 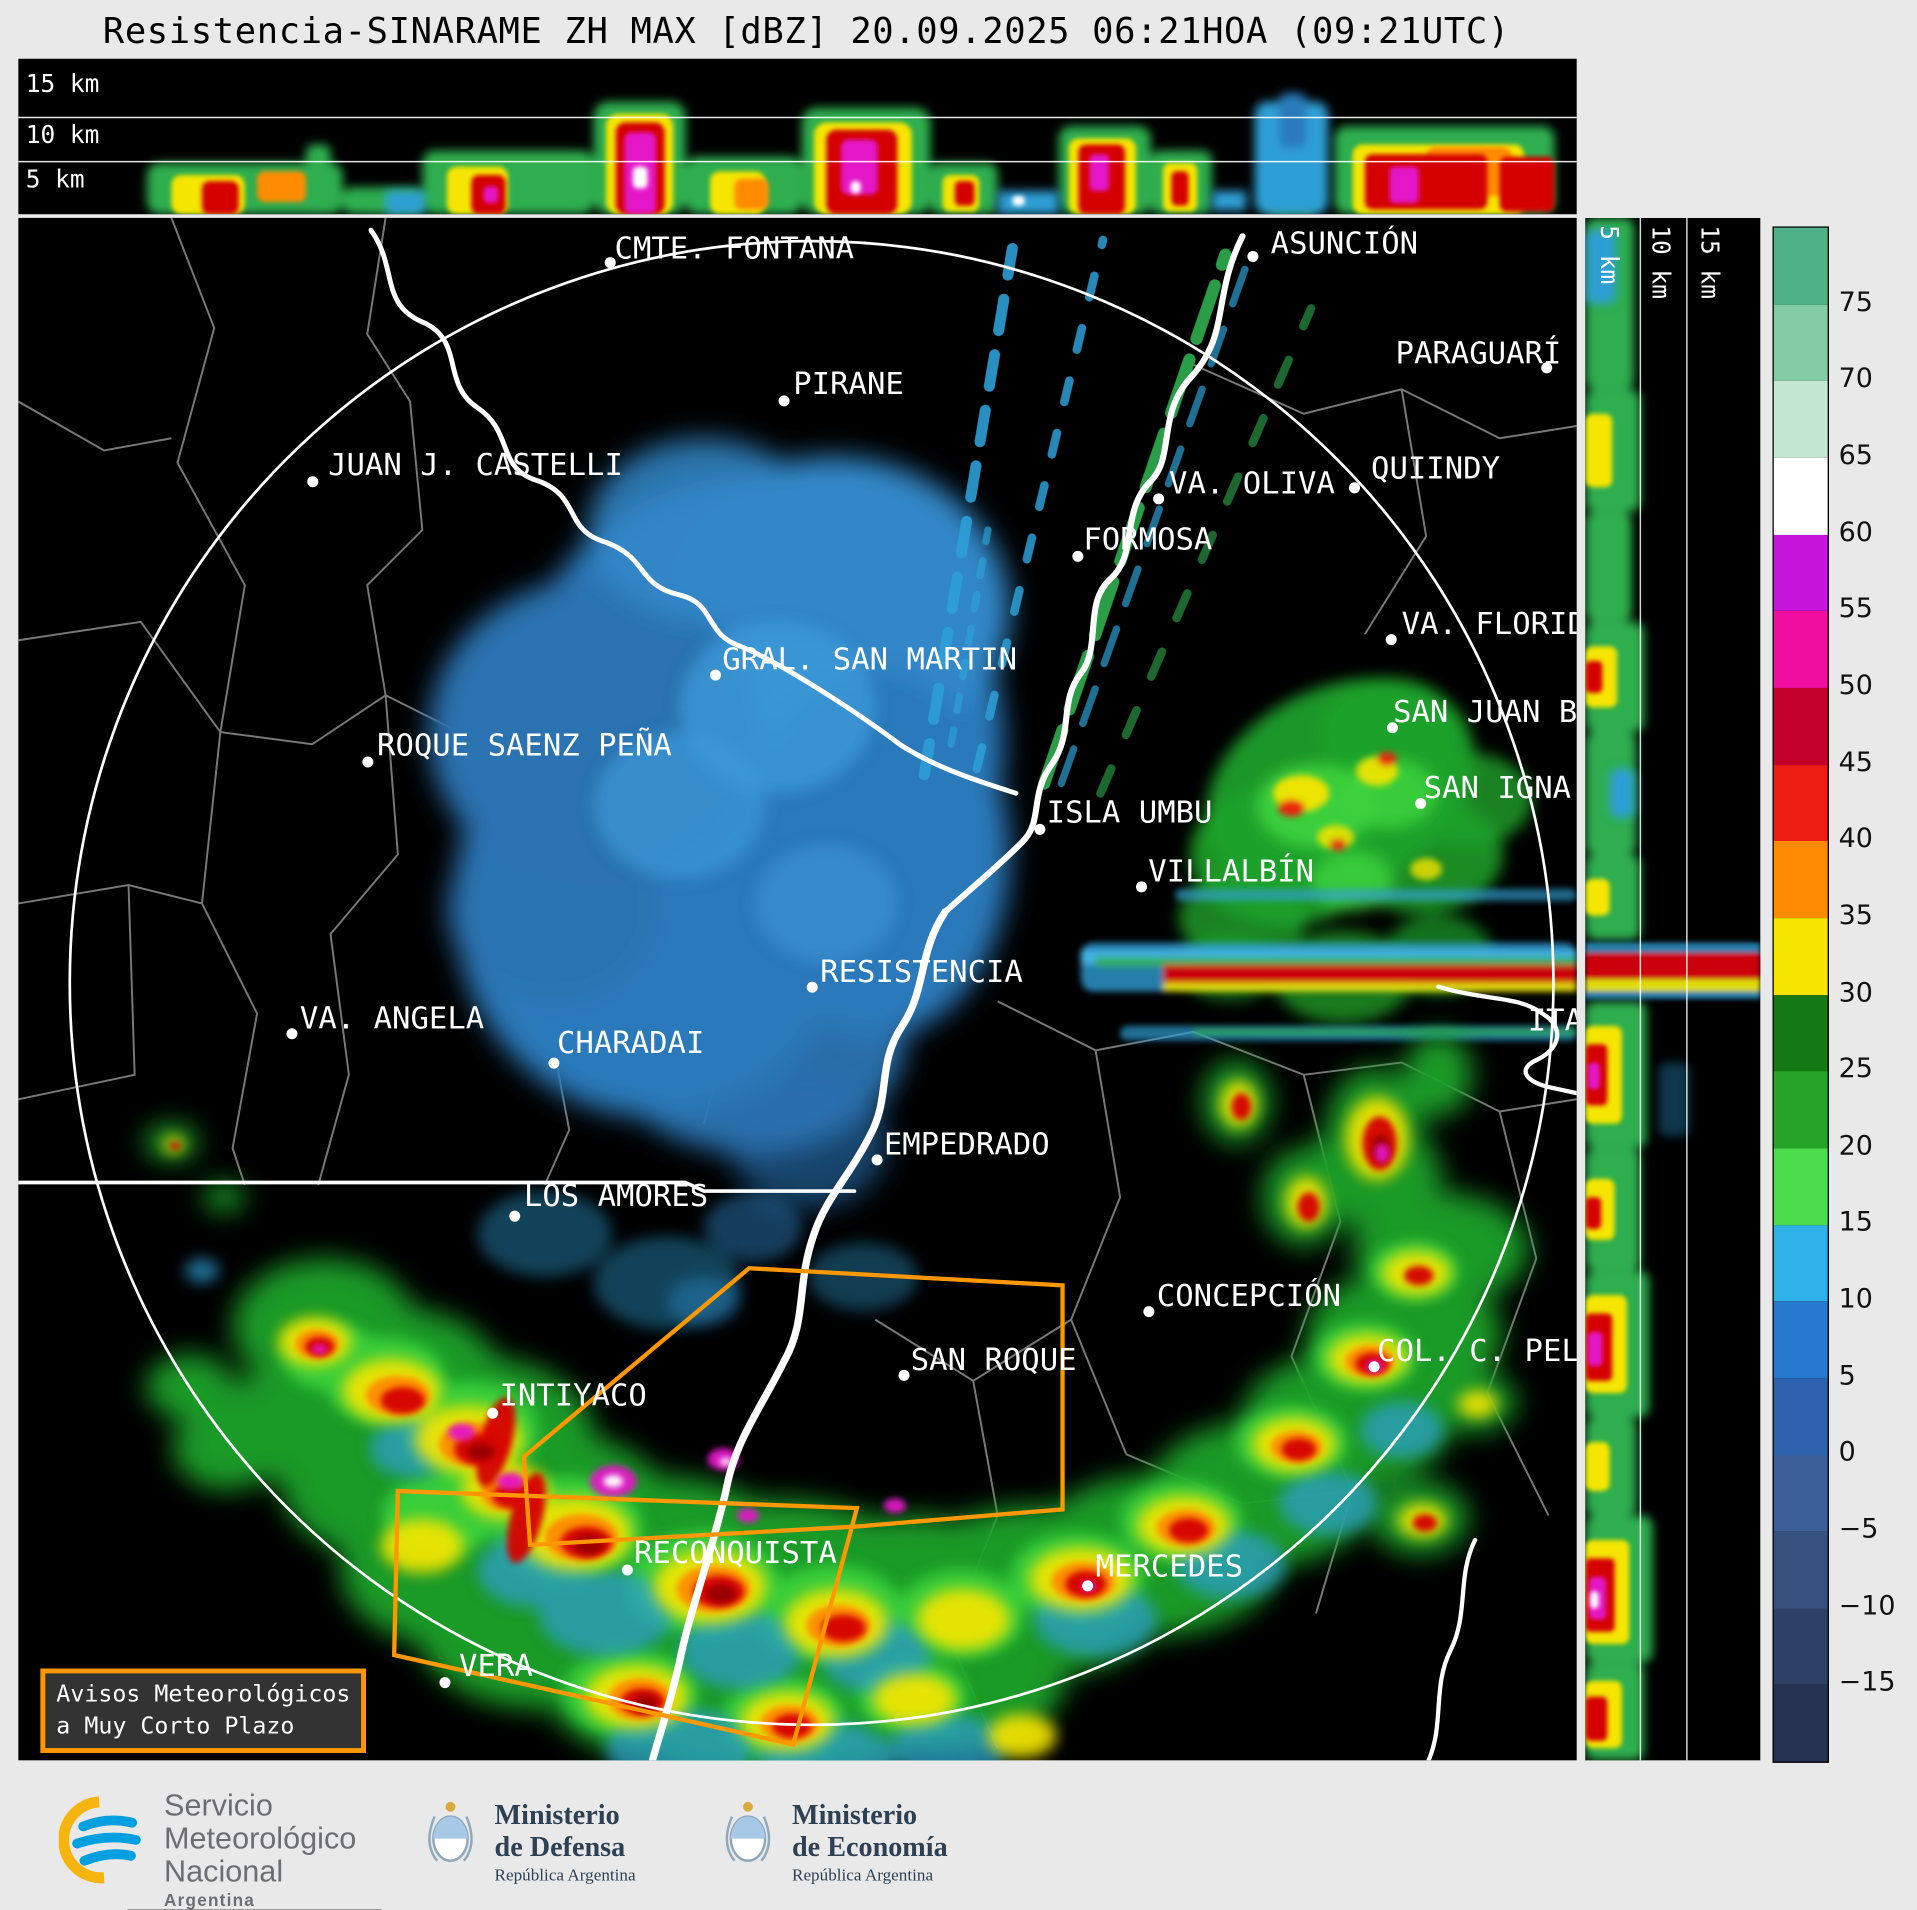 What do you see at coordinates (863, 1875) in the screenshot?
I see `economia-sub: República Argentina` at bounding box center [863, 1875].